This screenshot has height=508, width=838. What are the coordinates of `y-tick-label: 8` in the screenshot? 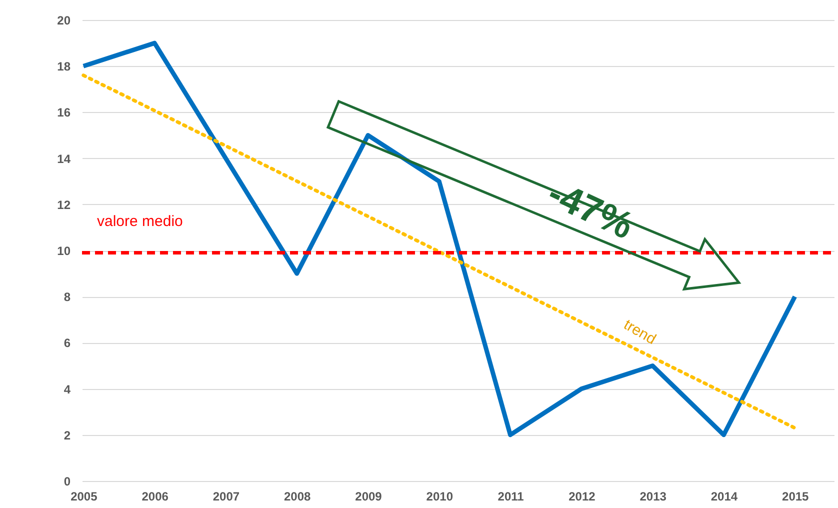 It's located at (67, 297).